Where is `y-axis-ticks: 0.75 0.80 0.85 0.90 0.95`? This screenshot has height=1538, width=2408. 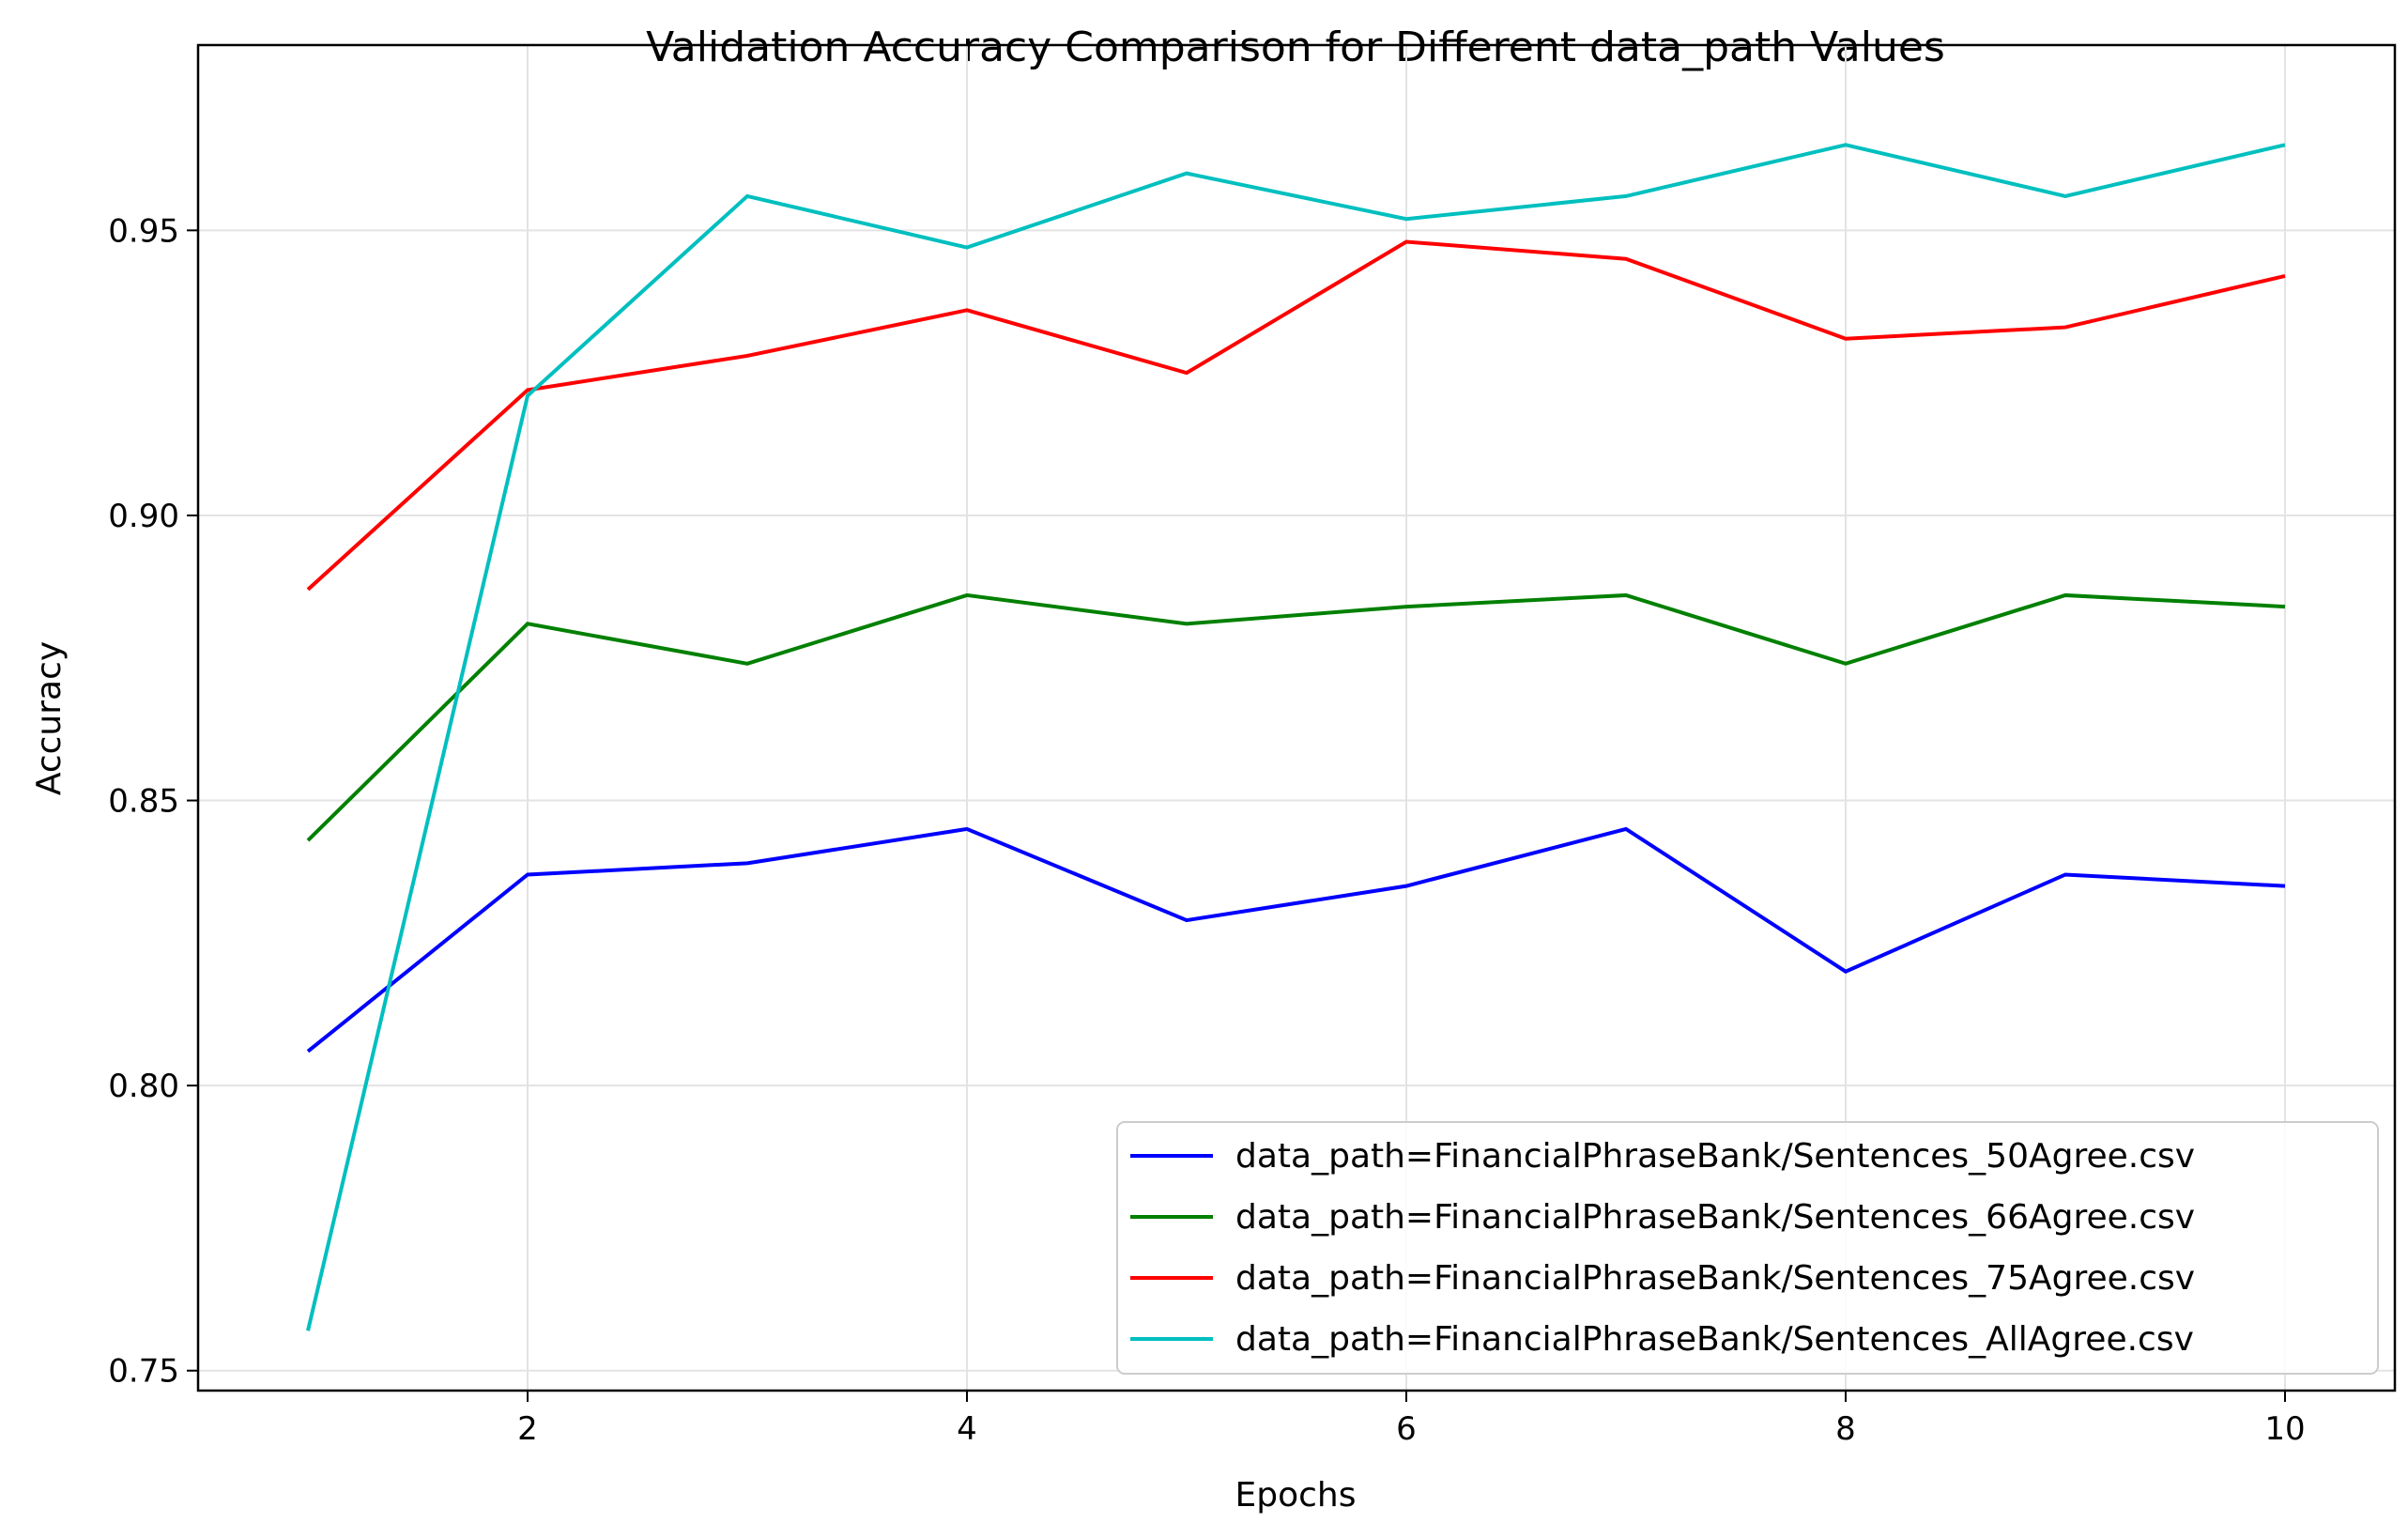 y-axis-ticks: 0.75 0.80 0.85 0.90 0.95 is located at coordinates (153, 801).